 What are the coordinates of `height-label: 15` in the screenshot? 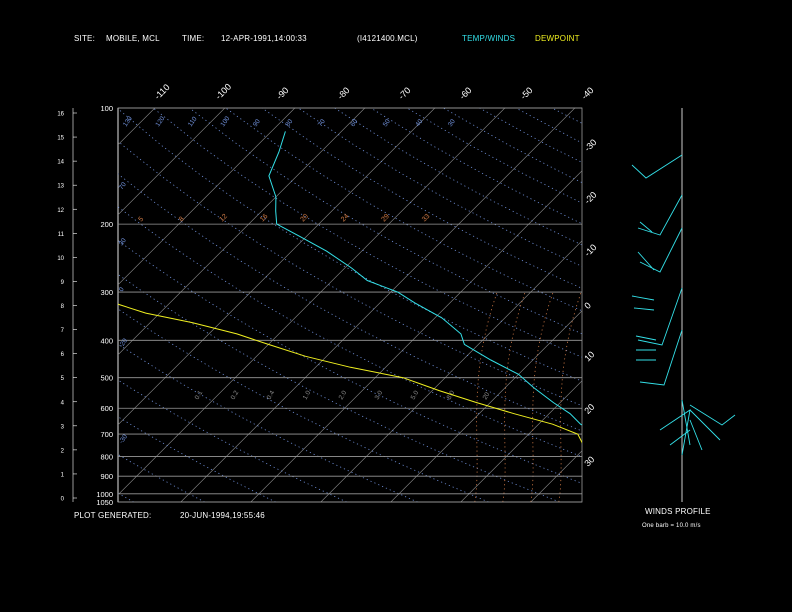 It's located at (60, 139).